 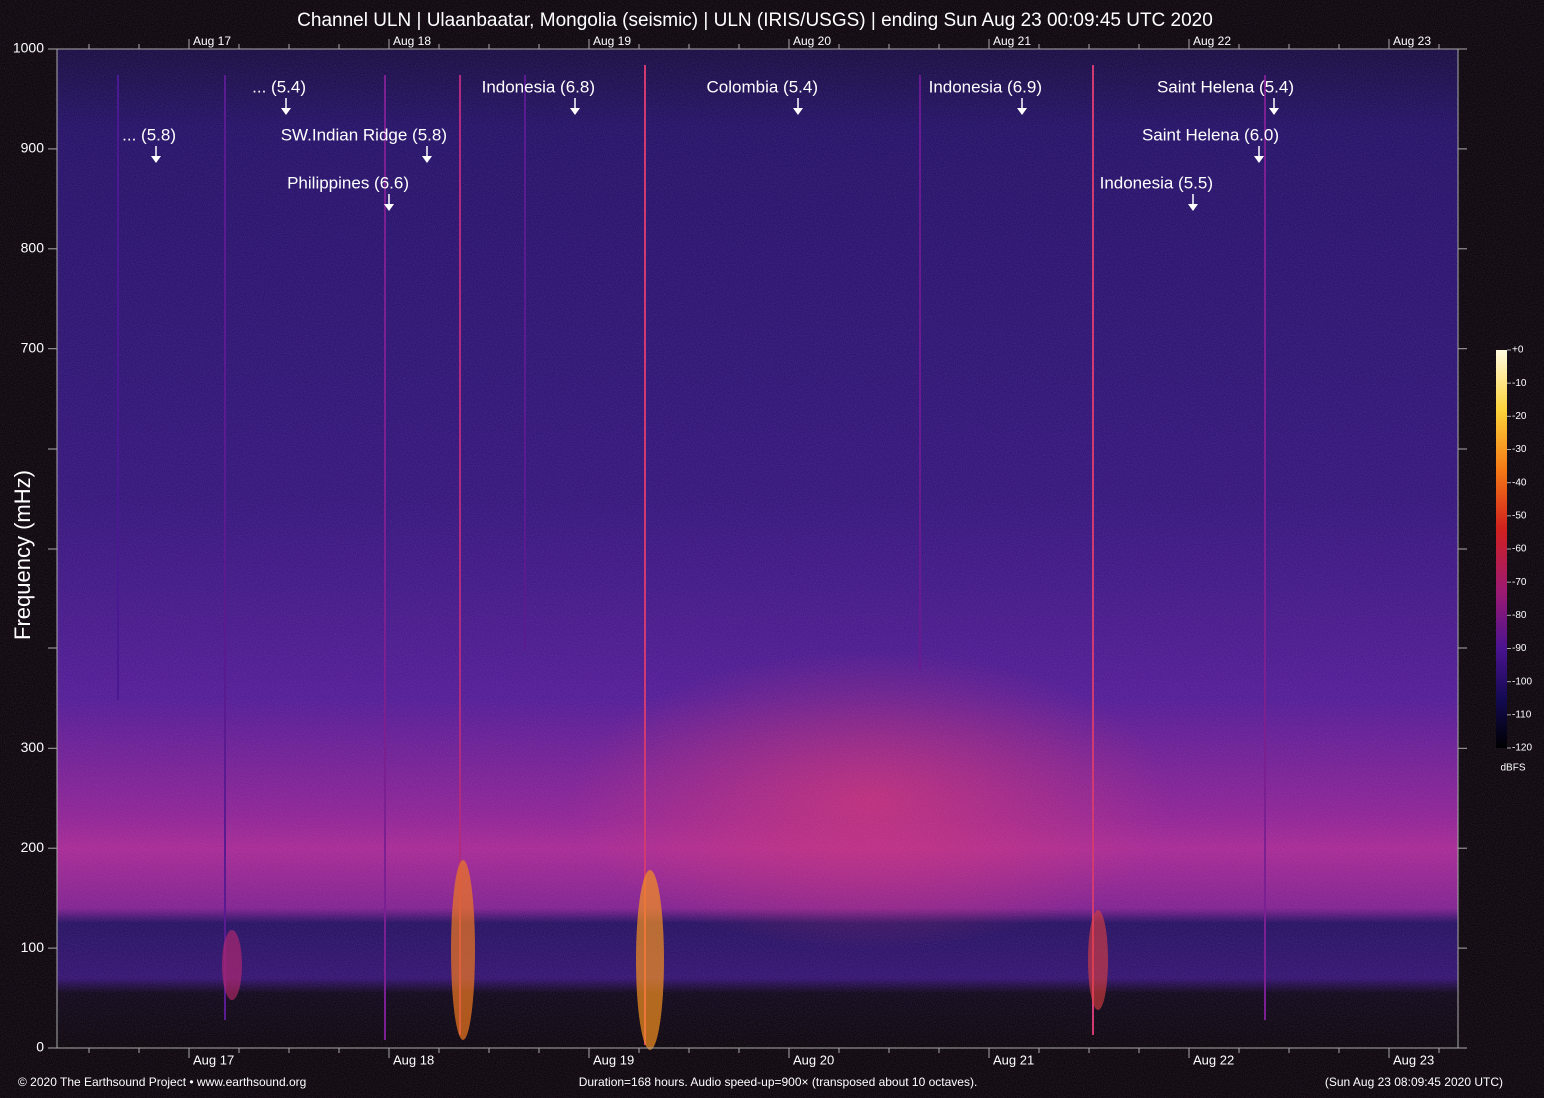 I want to click on event-label: Colombia (5.4), so click(x=763, y=86).